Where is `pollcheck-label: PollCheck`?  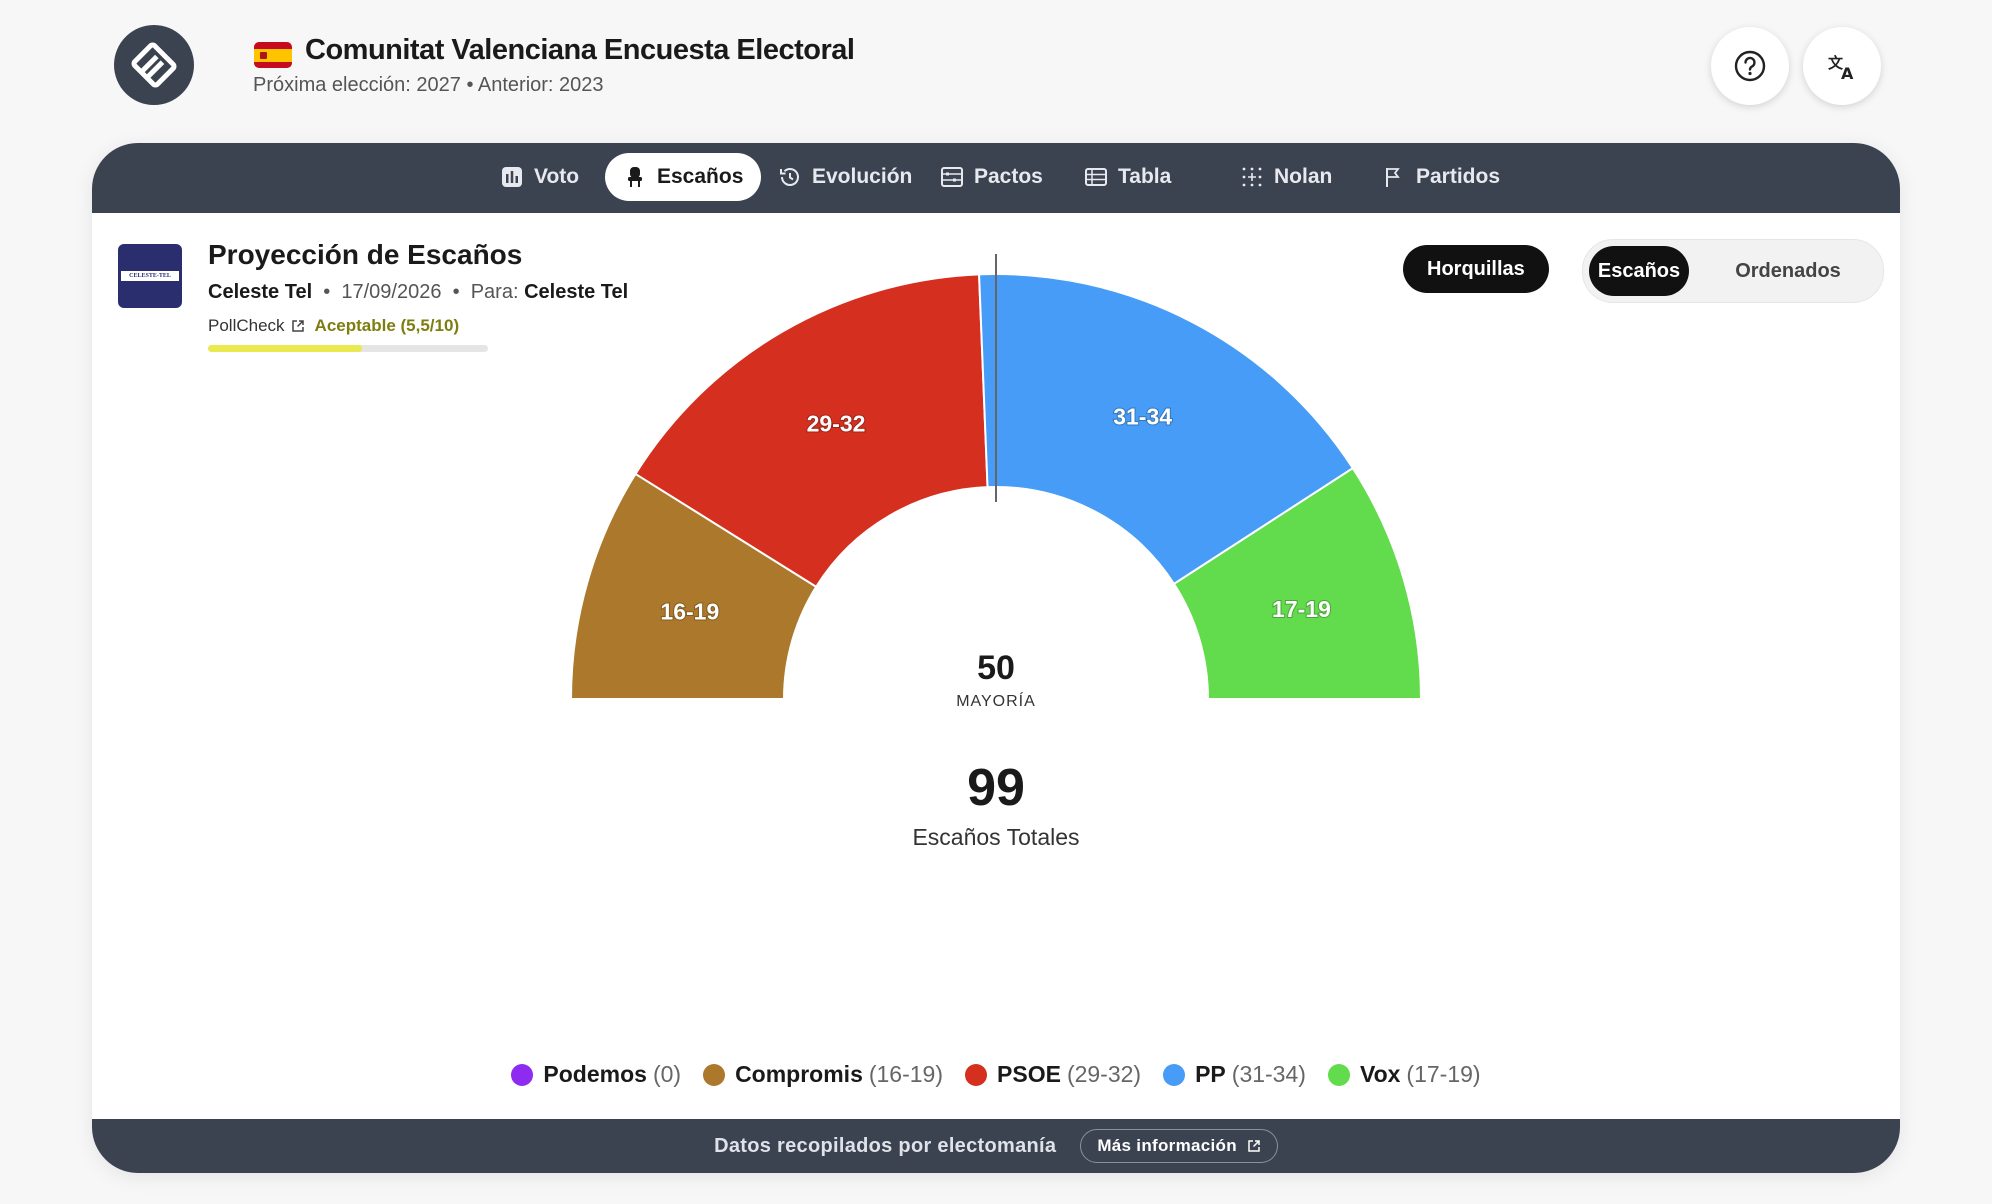 pollcheck-label: PollCheck is located at coordinates (246, 325).